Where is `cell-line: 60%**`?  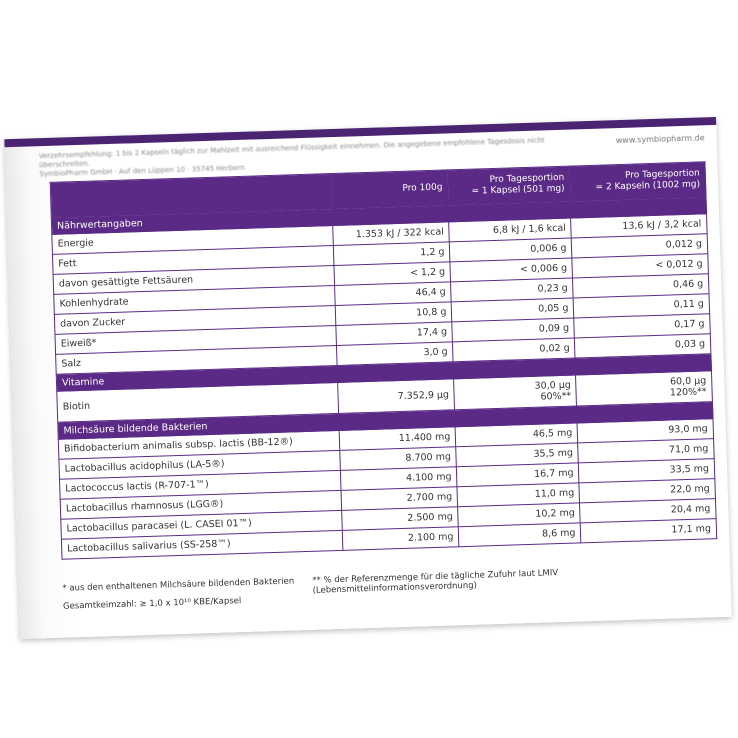
cell-line: 60%** is located at coordinates (556, 396).